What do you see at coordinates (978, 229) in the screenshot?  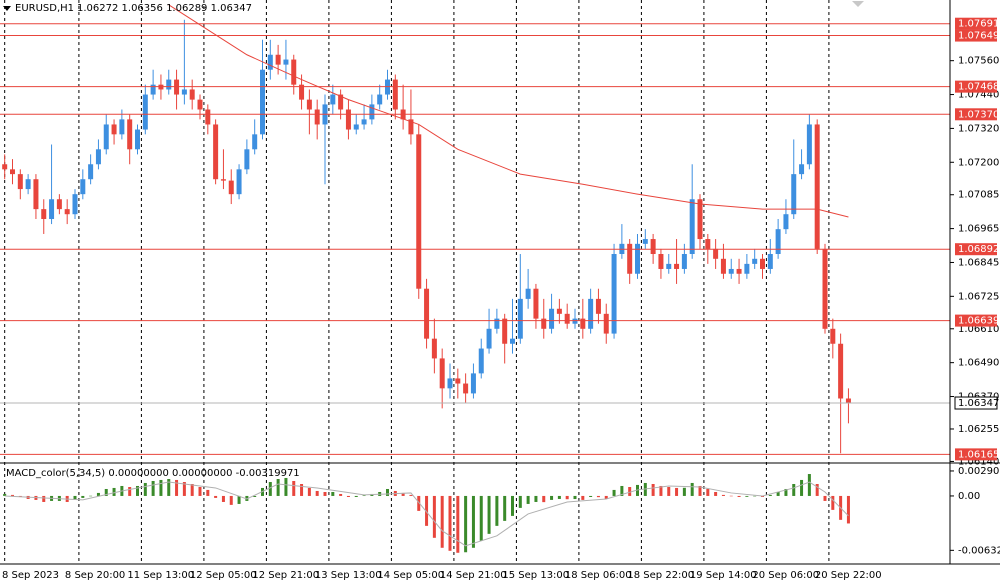 I see `y-tick-label: 1.06965` at bounding box center [978, 229].